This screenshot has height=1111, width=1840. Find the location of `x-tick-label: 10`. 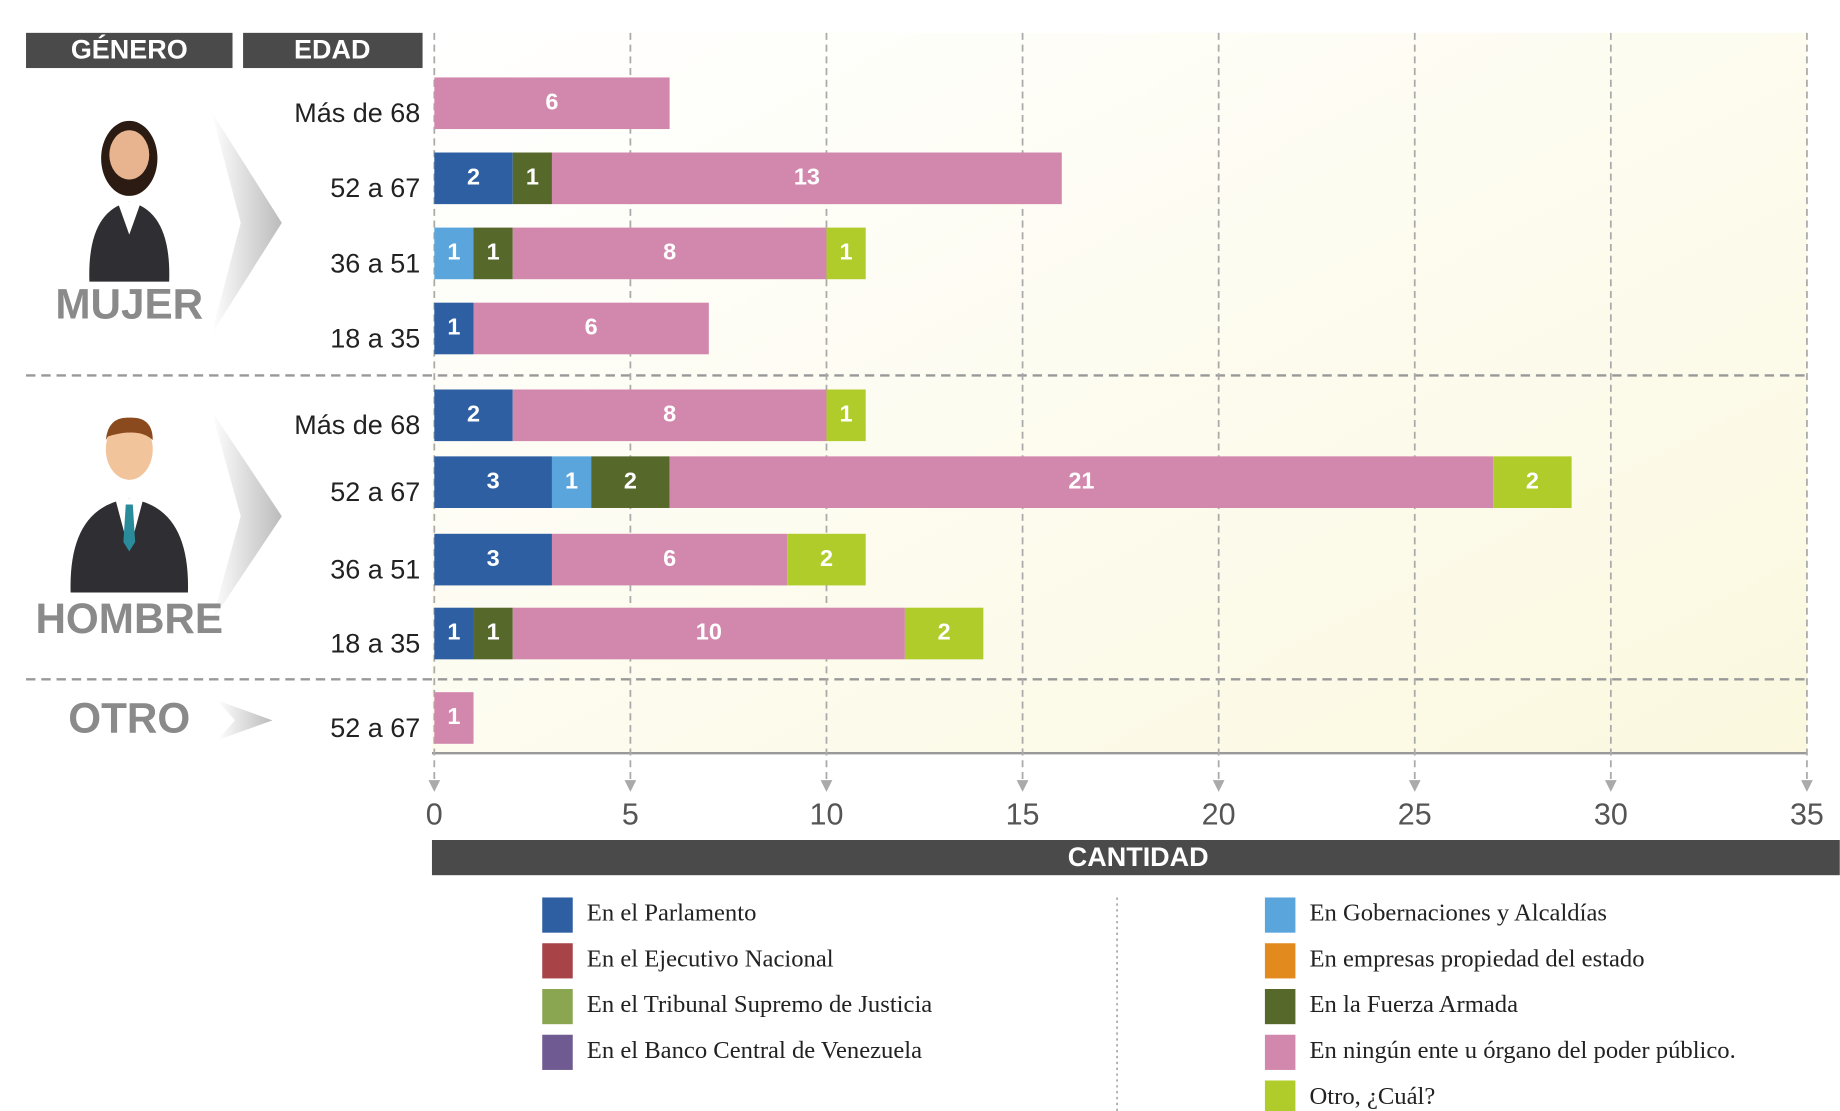

x-tick-label: 10 is located at coordinates (827, 815).